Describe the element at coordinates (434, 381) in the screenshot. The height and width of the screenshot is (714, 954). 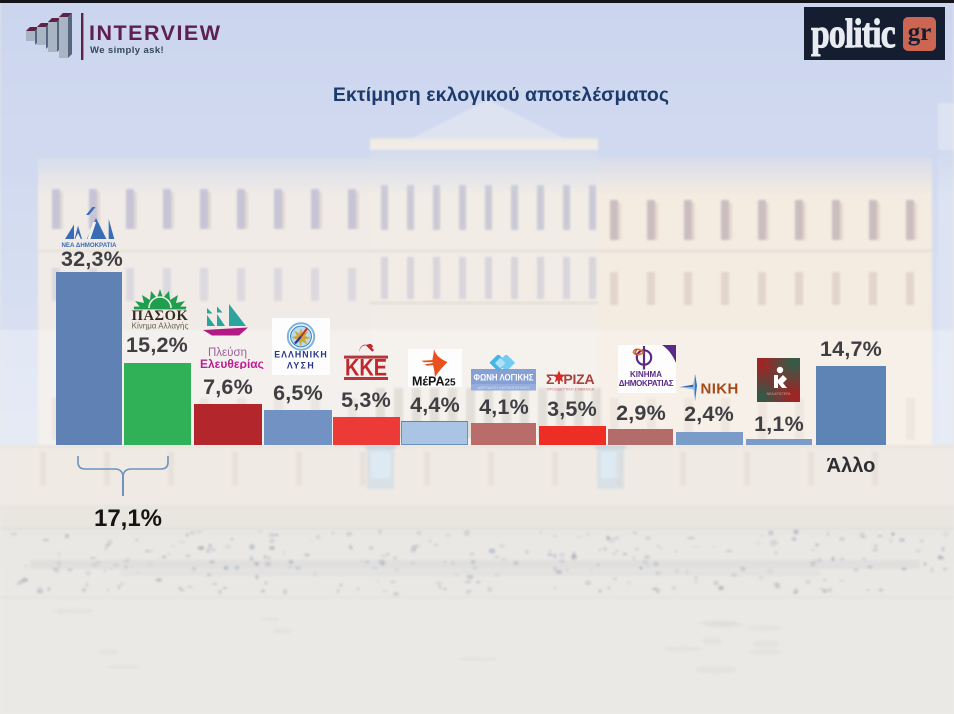
I see `svg-text: ΜέΡΑ25` at that location.